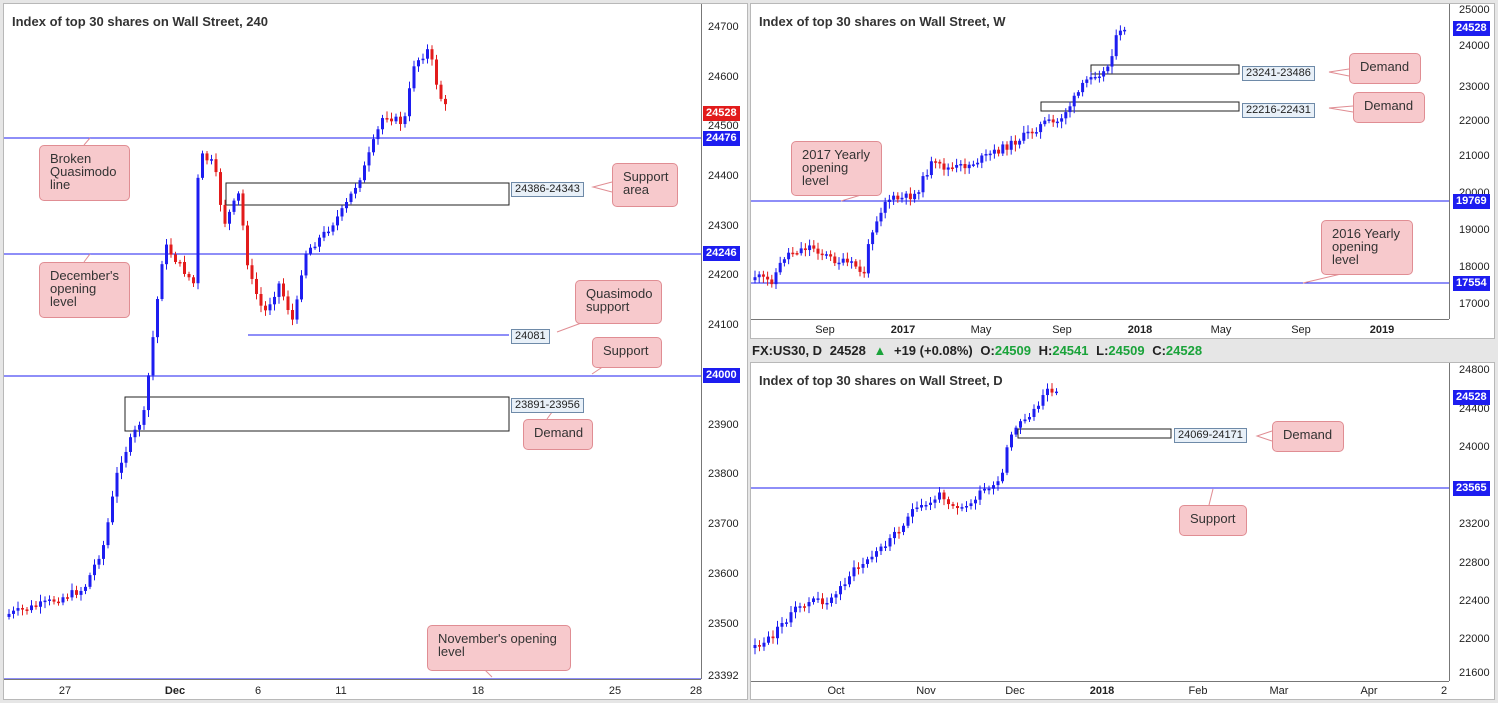 This screenshot has width=1498, height=703. Describe the element at coordinates (1474, 370) in the screenshot. I see `daily-y-tick: 24800` at that location.